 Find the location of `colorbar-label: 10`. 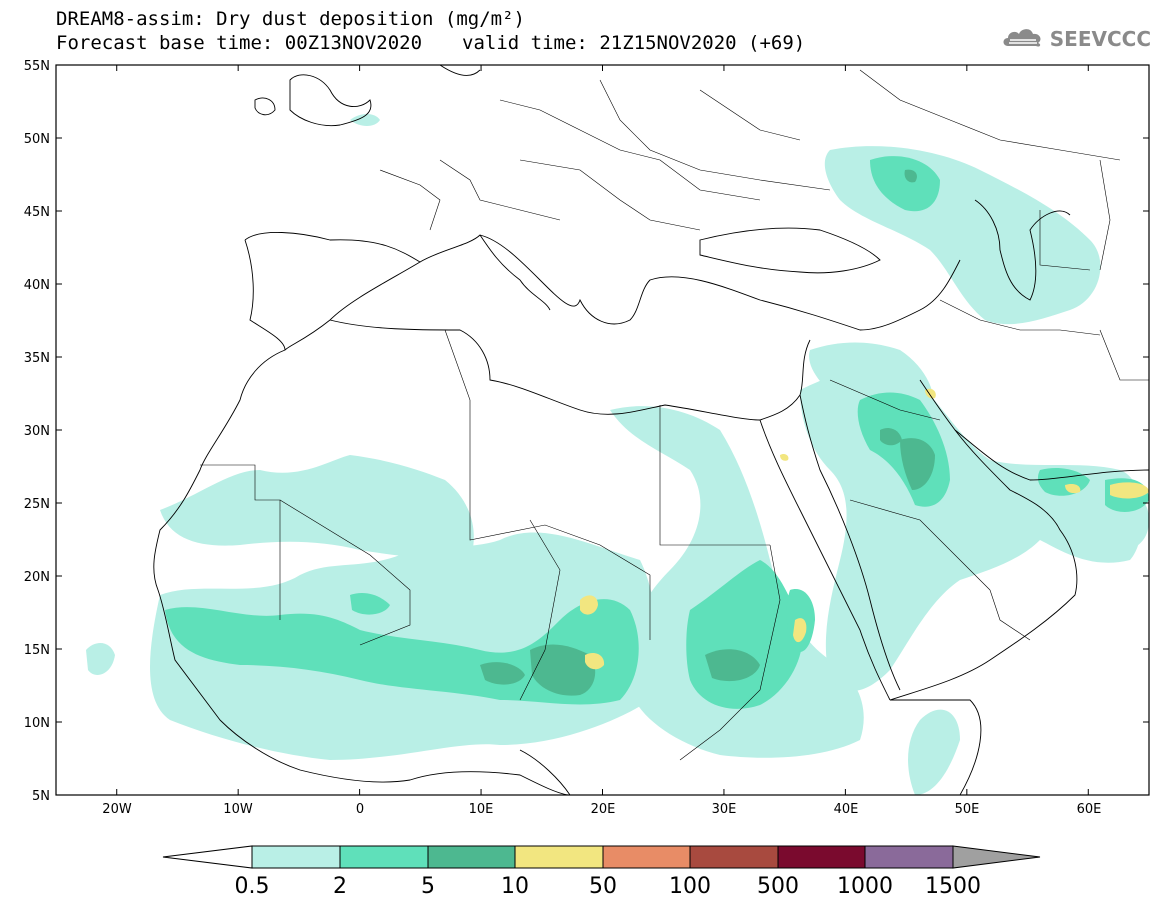

colorbar-label: 10 is located at coordinates (515, 886).